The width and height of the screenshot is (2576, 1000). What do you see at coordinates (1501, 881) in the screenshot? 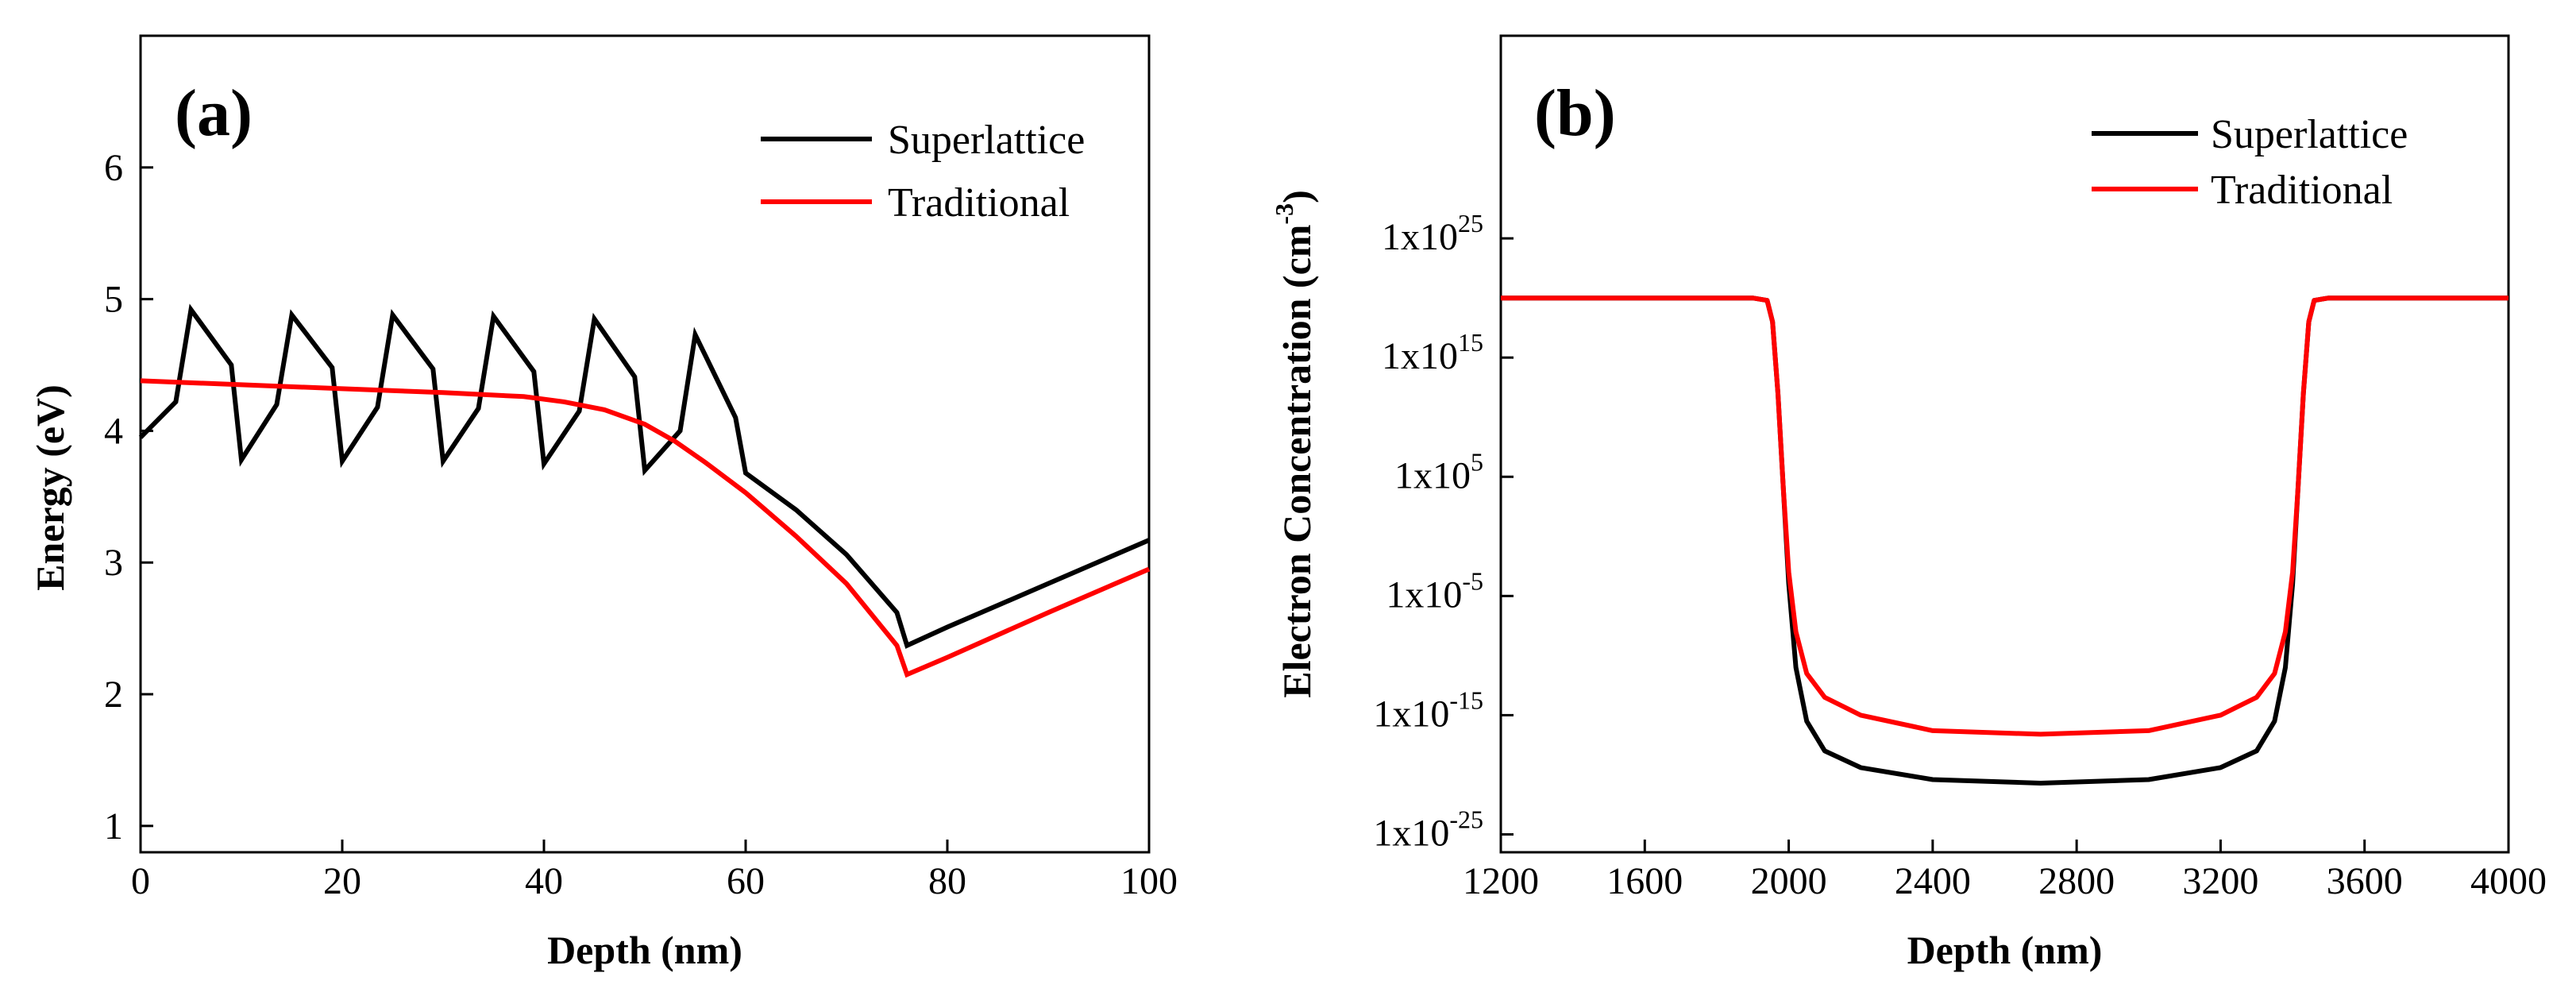
I see `x-tick-label: 1200` at bounding box center [1501, 881].